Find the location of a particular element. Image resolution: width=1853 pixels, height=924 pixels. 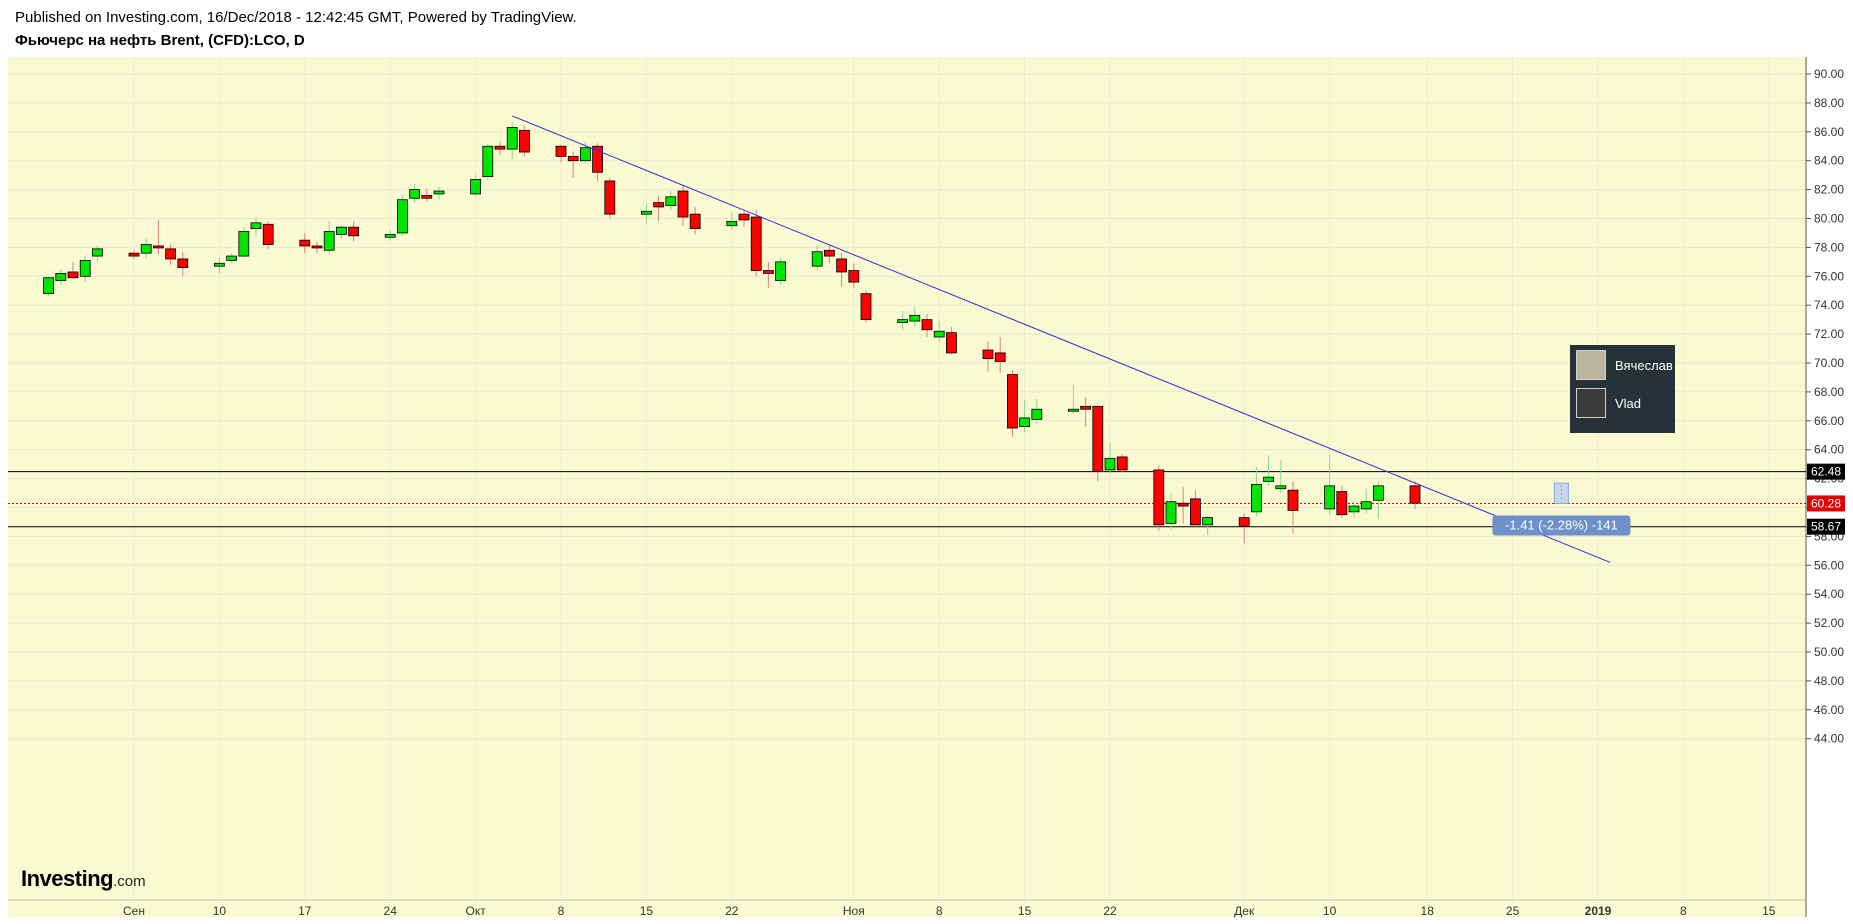

level-price-label-box is located at coordinates (1826, 471).